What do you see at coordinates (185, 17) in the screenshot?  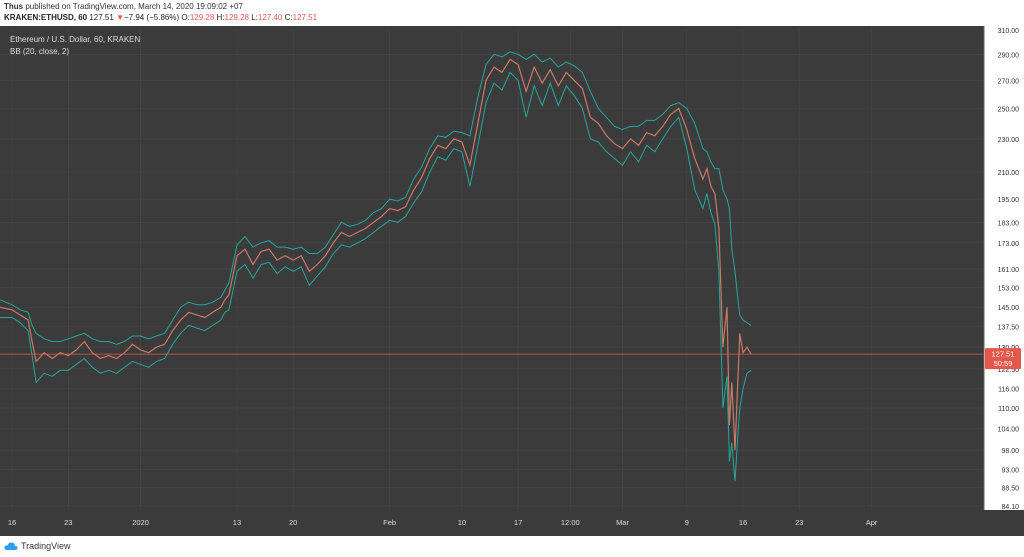 I see `open-label: O:` at bounding box center [185, 17].